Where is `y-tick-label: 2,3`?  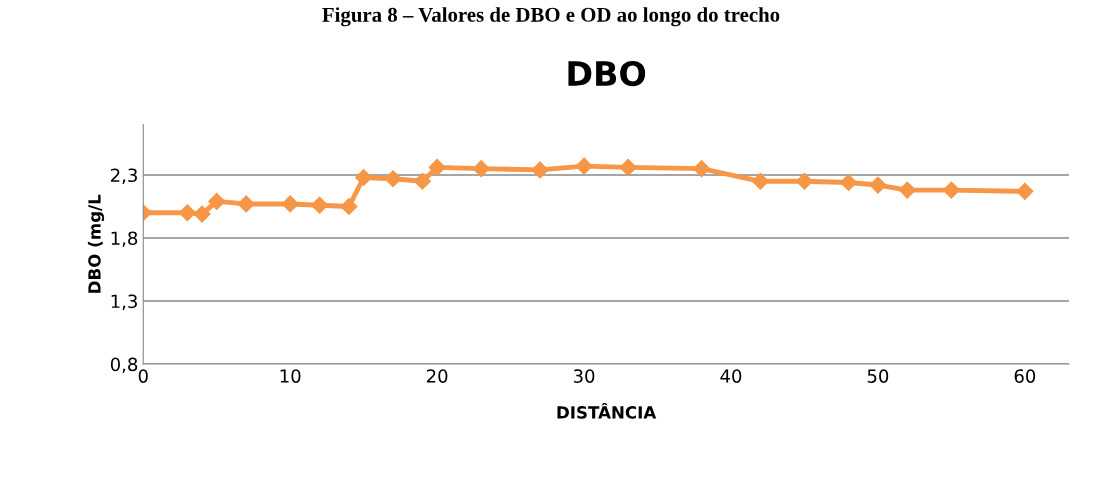
y-tick-label: 2,3 is located at coordinates (124, 176).